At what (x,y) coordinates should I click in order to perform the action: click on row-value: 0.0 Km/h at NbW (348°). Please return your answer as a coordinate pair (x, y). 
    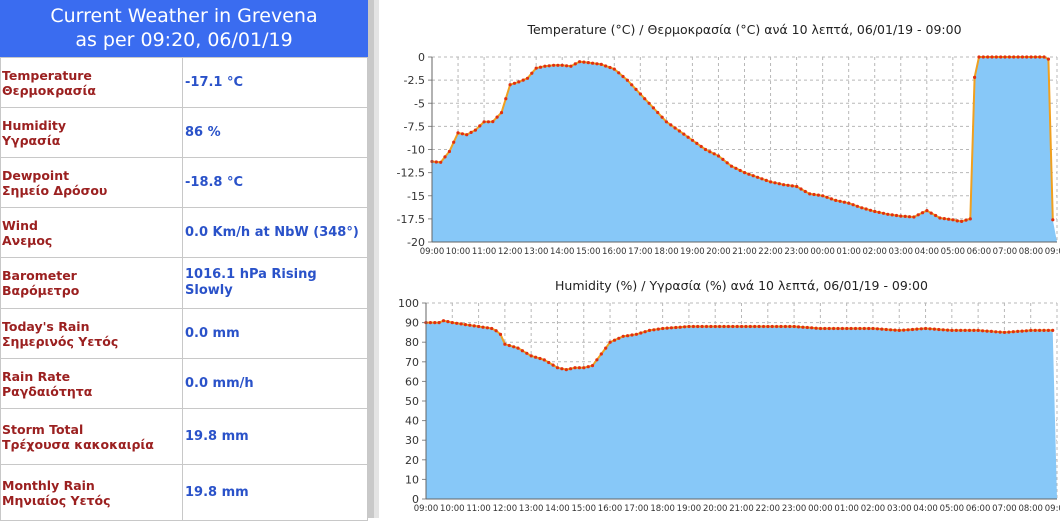
    Looking at the image, I should click on (275, 232).